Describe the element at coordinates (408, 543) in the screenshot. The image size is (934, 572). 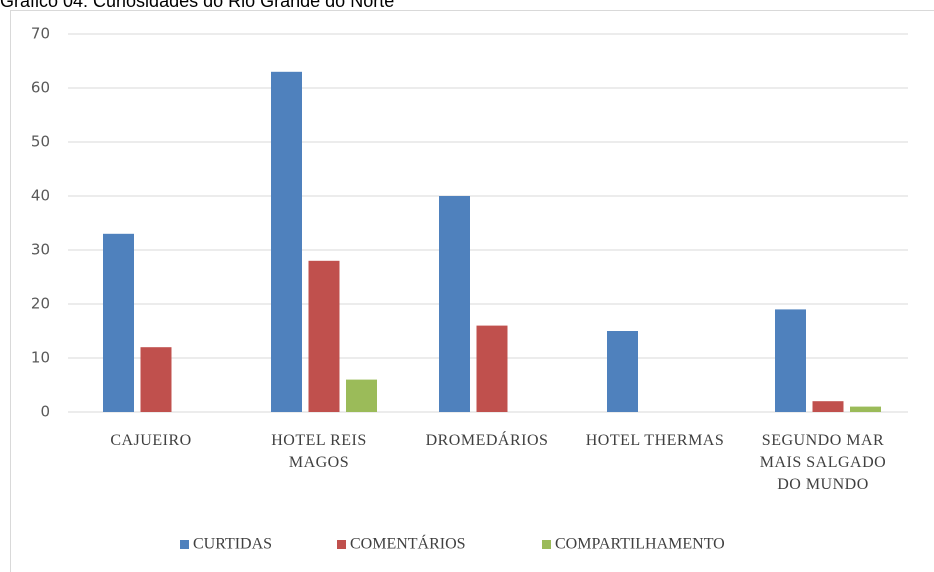
I see `legend-label: COMENTÁRIOS` at that location.